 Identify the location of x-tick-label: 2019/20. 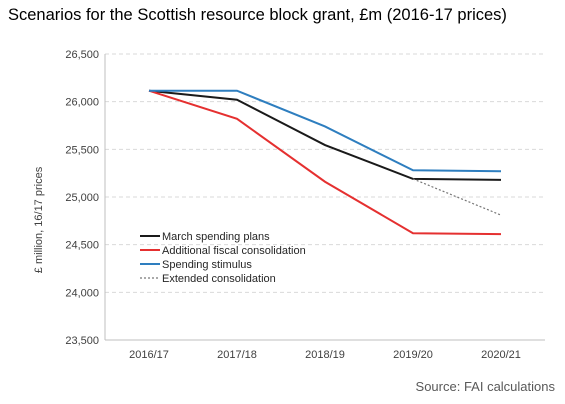
(413, 355).